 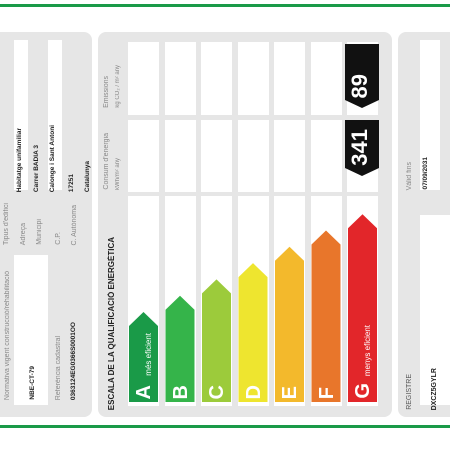 I want to click on class-letter: A, so click(x=144, y=391).